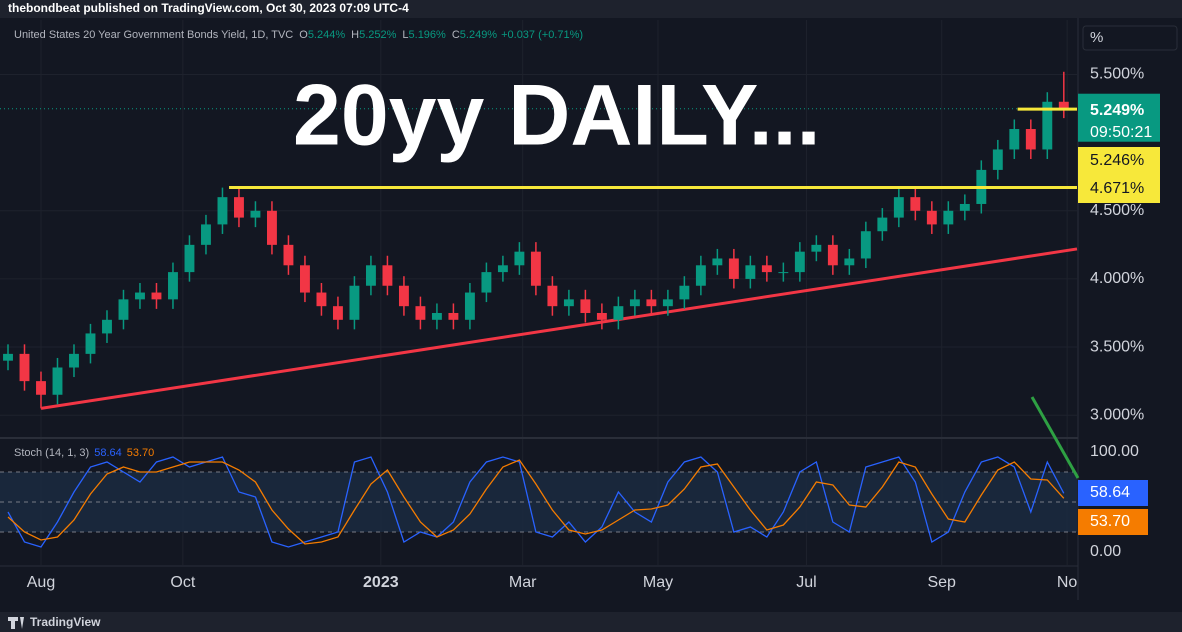 This screenshot has height=632, width=1182. Describe the element at coordinates (108, 453) in the screenshot. I see `stoch-legend-value: 58.64` at that location.